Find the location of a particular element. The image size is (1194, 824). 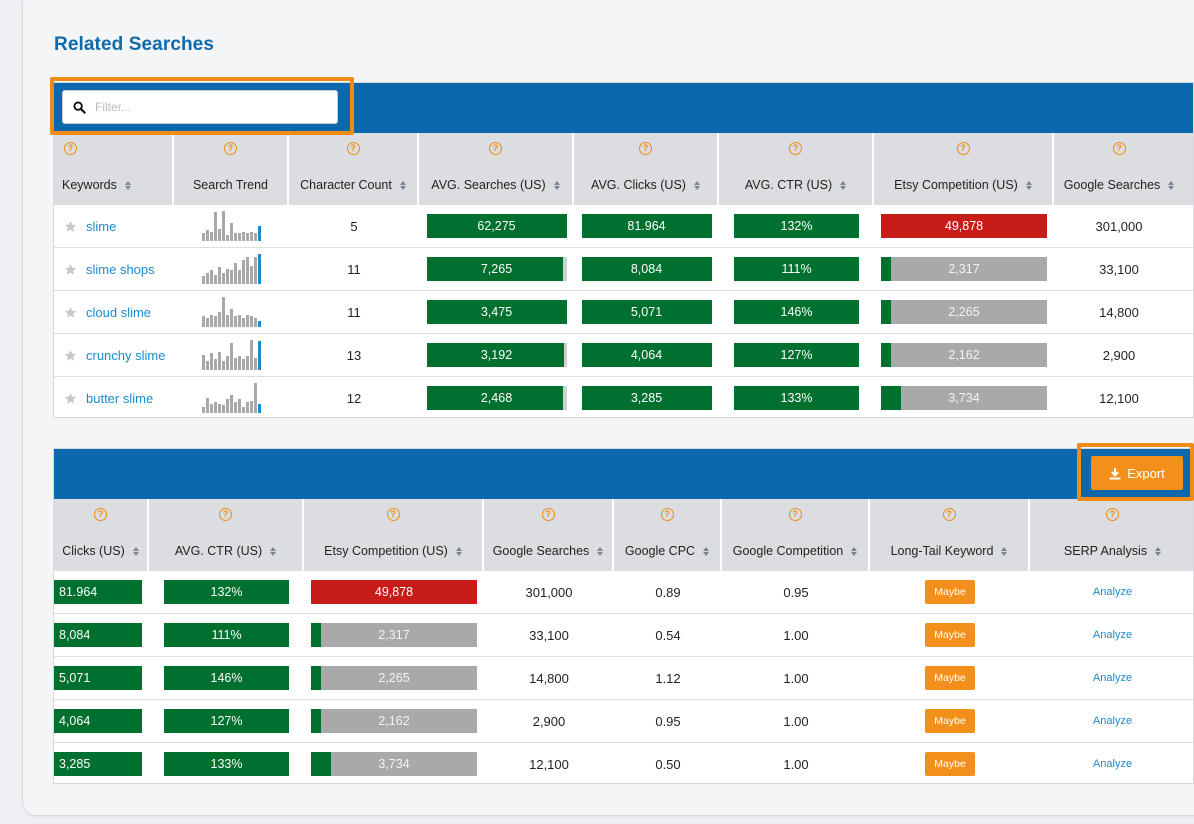

avg-clicks-cell: 3,285 is located at coordinates (646, 397).